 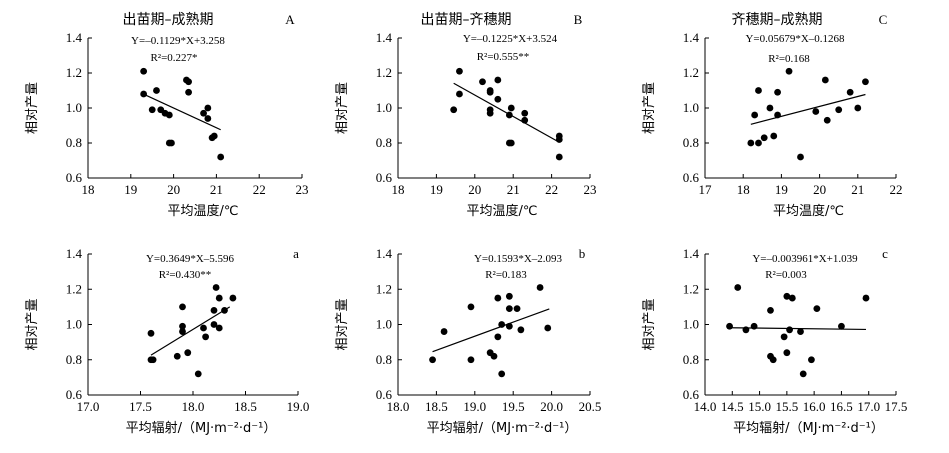 What do you see at coordinates (808, 211) in the screenshot?
I see `panel-C-x-axis-label: 平均温度/℃` at bounding box center [808, 211].